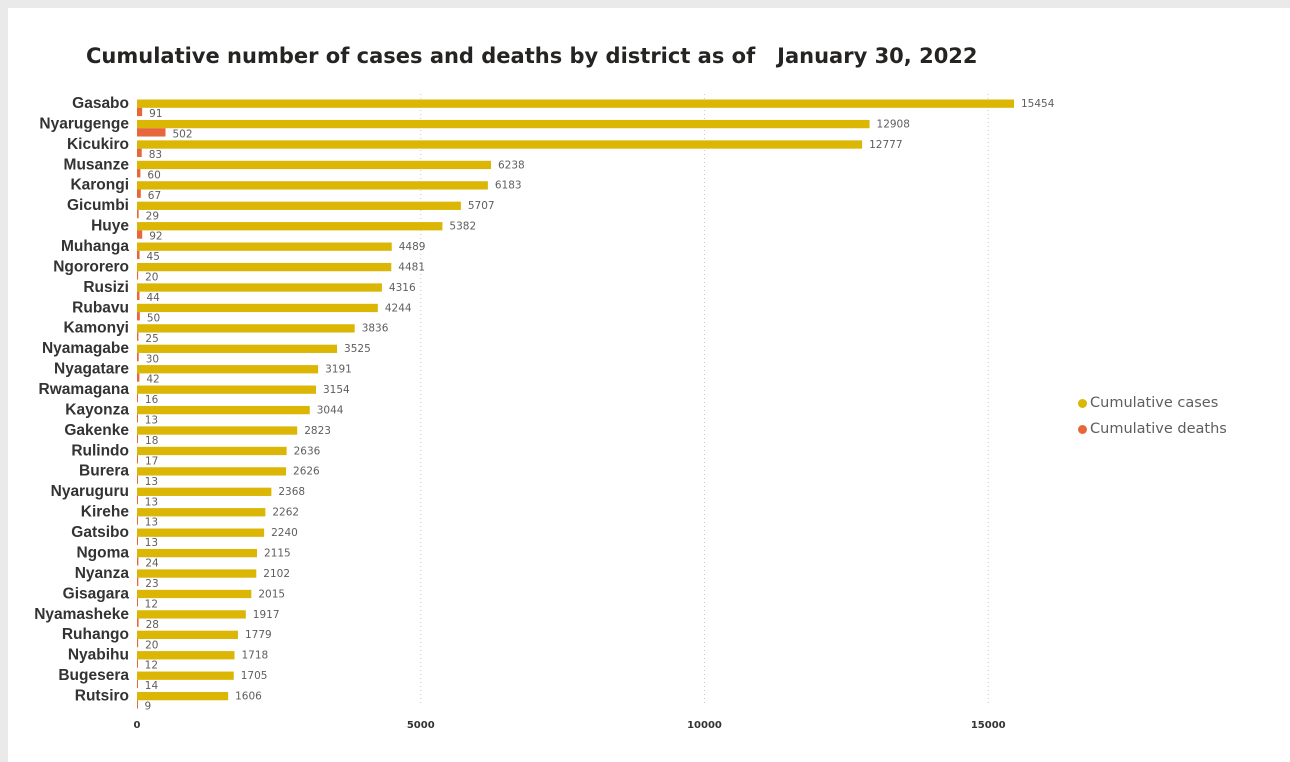 The image size is (1290, 762). What do you see at coordinates (151, 339) in the screenshot?
I see `deaths-value-label: 25` at bounding box center [151, 339].